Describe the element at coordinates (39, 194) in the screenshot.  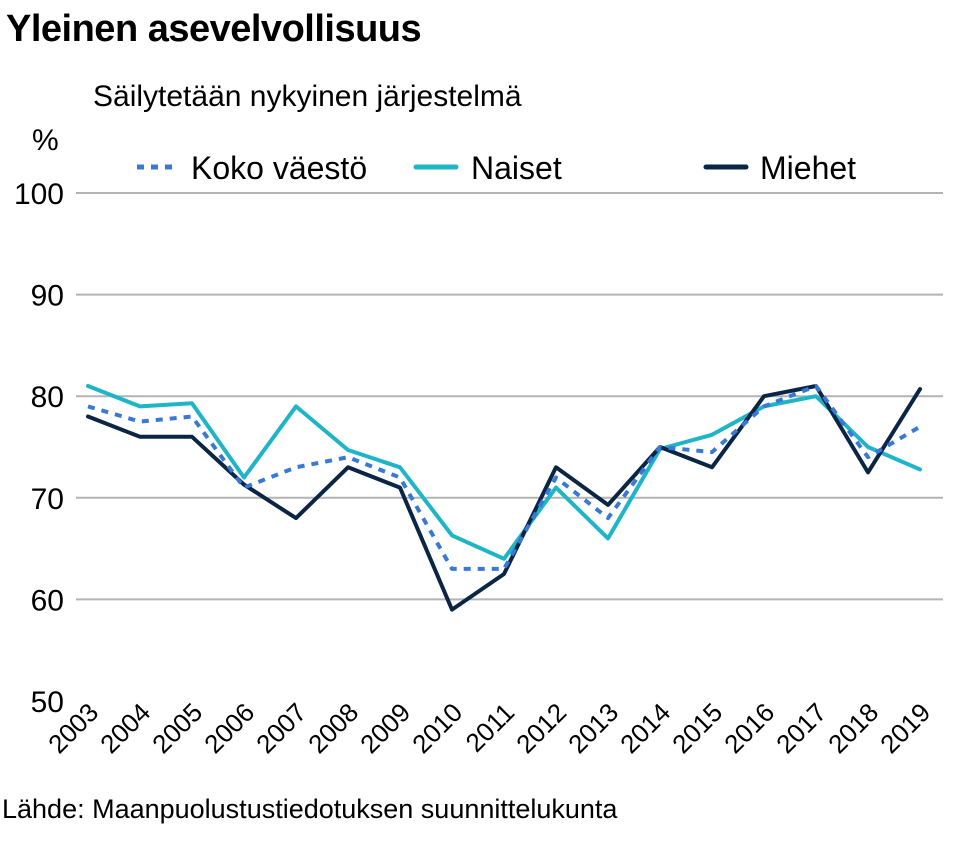
I see `y-tick-label: 100` at that location.